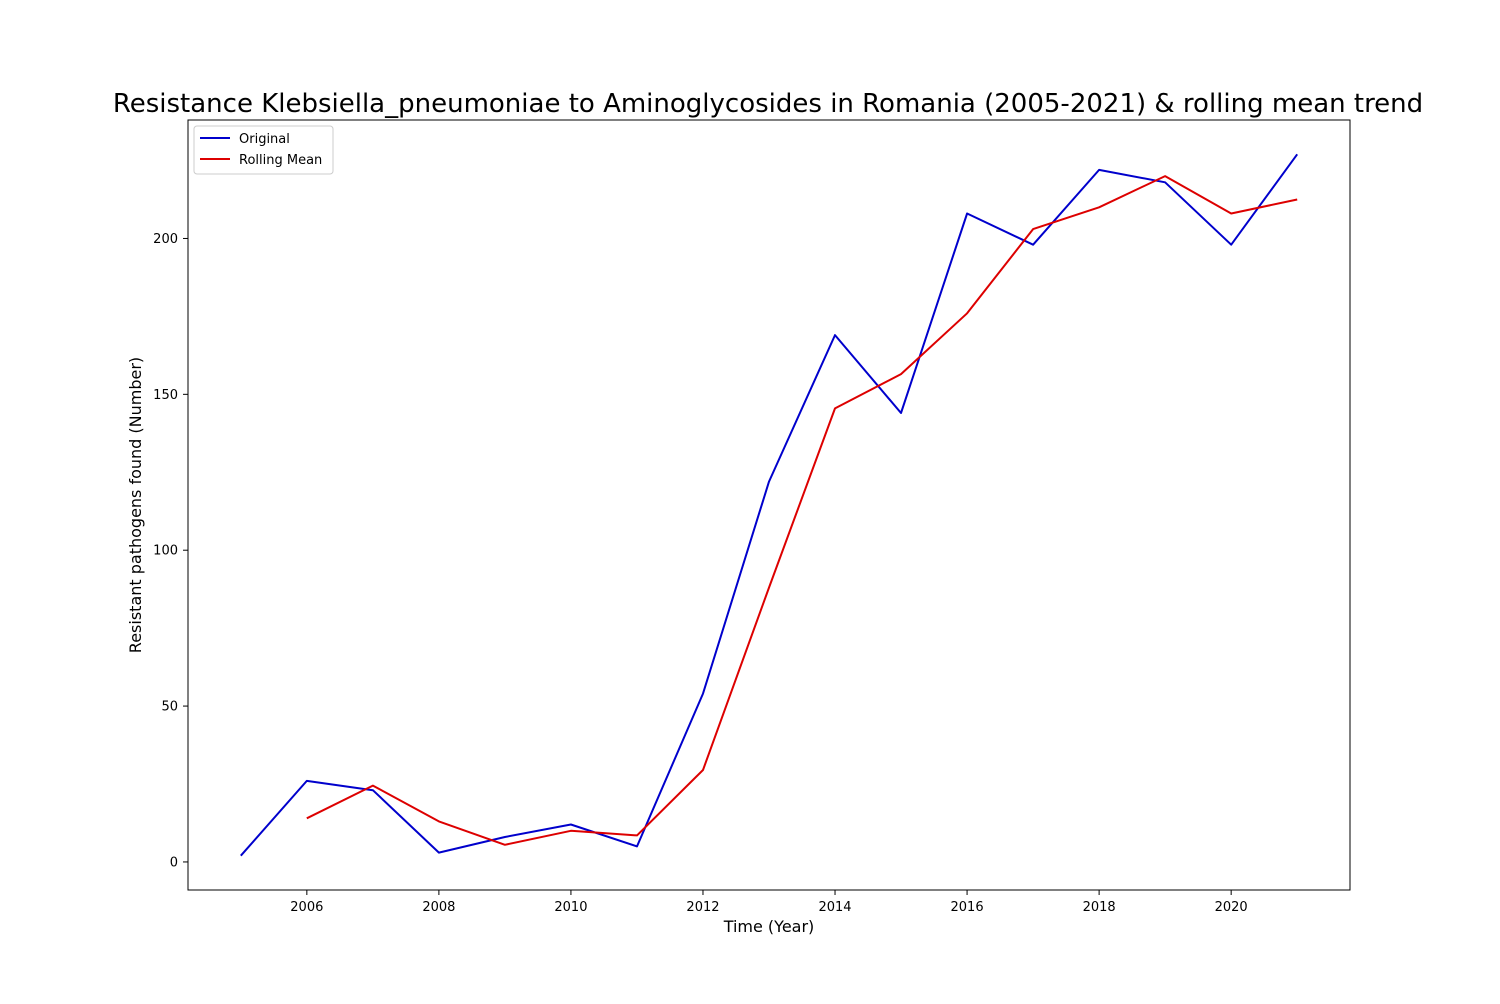  What do you see at coordinates (165, 551) in the screenshot?
I see `y-tick-label: 100` at bounding box center [165, 551].